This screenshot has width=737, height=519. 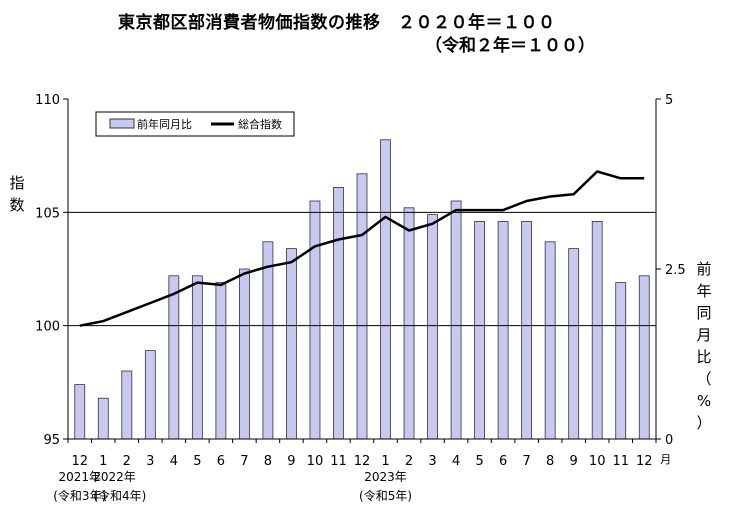 I want to click on right-tick-label: 5, so click(x=669, y=100).